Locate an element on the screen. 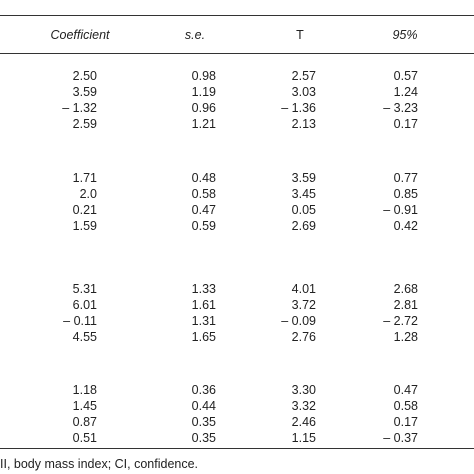  table-cell: 4.55 is located at coordinates (84, 337).